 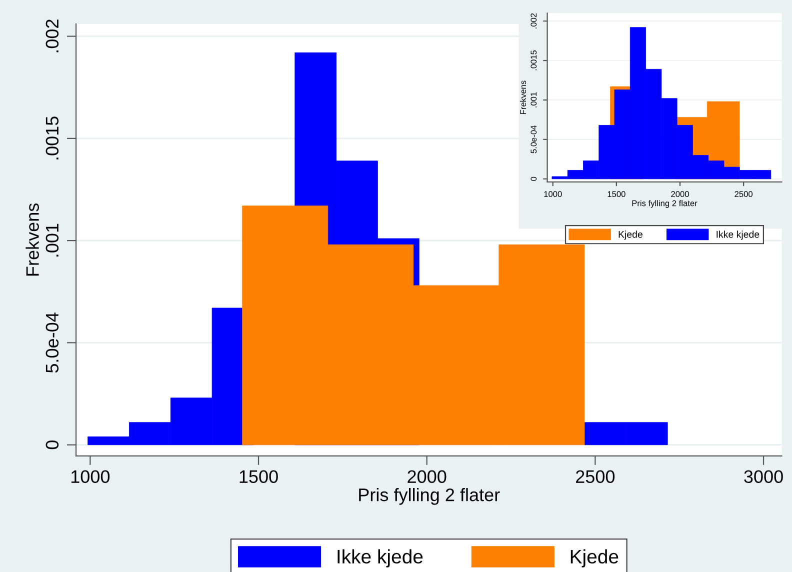 What do you see at coordinates (763, 477) in the screenshot?
I see `x-tick-label: 3000` at bounding box center [763, 477].